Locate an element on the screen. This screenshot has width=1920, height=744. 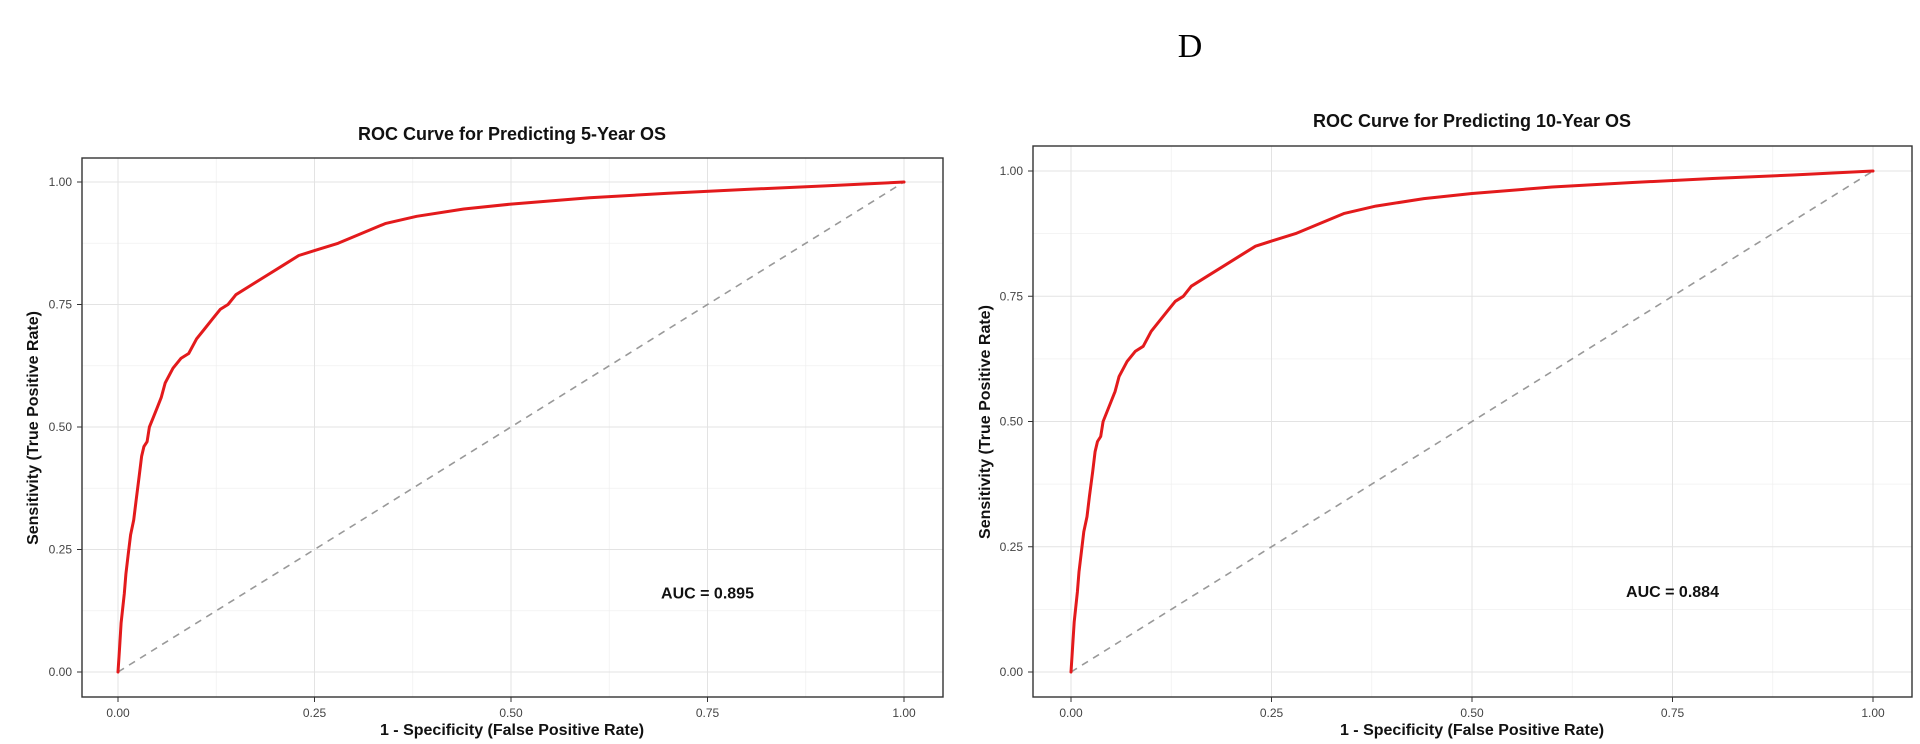
auc-annotation: AUC = 0.884 is located at coordinates (1672, 592).